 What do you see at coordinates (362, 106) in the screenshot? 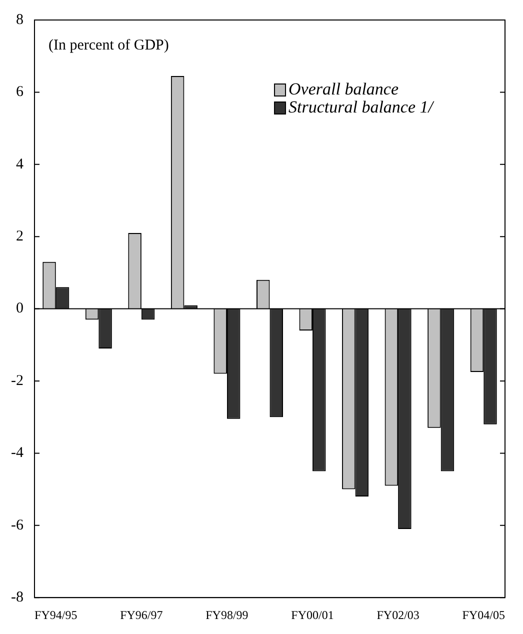
I see `legend-label: Structural balance 1/` at bounding box center [362, 106].